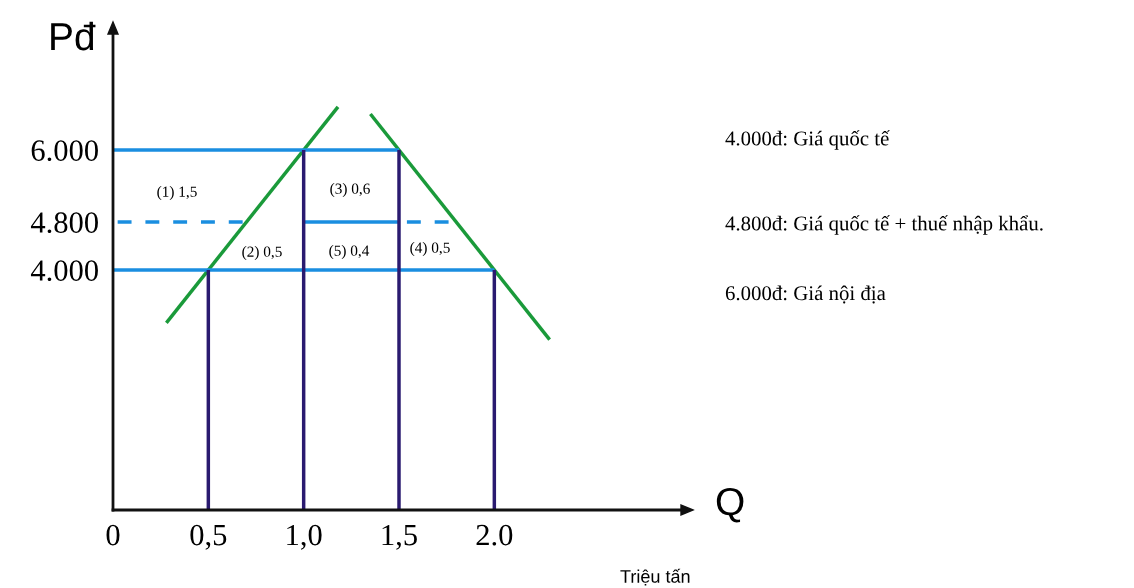 The height and width of the screenshot is (588, 1134). What do you see at coordinates (350, 190) in the screenshot?
I see `annotation: (3) 0,6` at bounding box center [350, 190].